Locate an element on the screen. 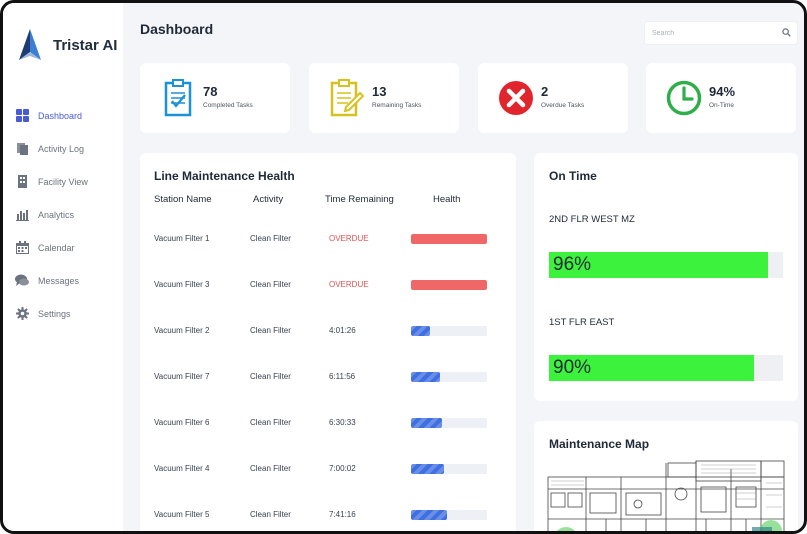  column-header-time: Time Remaining is located at coordinates (359, 199).